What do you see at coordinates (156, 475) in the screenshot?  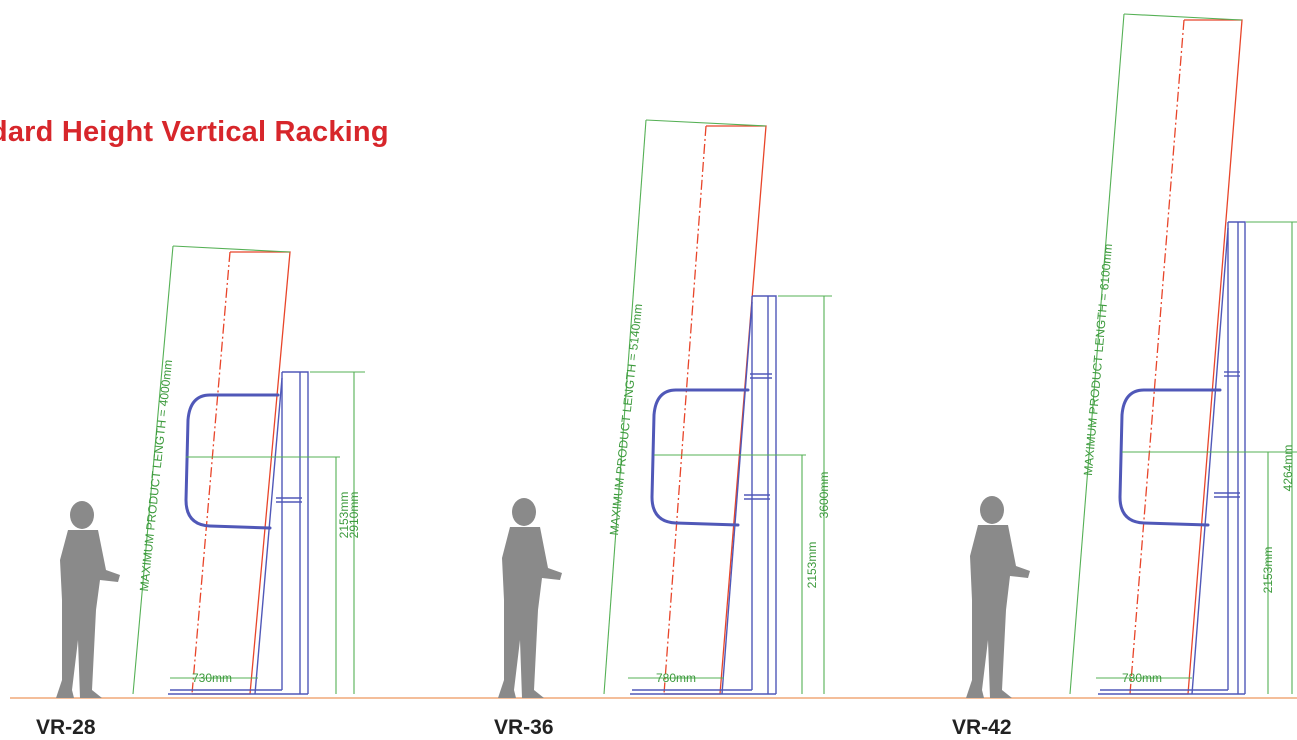 I see `max-length-label: MAXIMUM PRODUCT LENGTH = 4000mm` at bounding box center [156, 475].